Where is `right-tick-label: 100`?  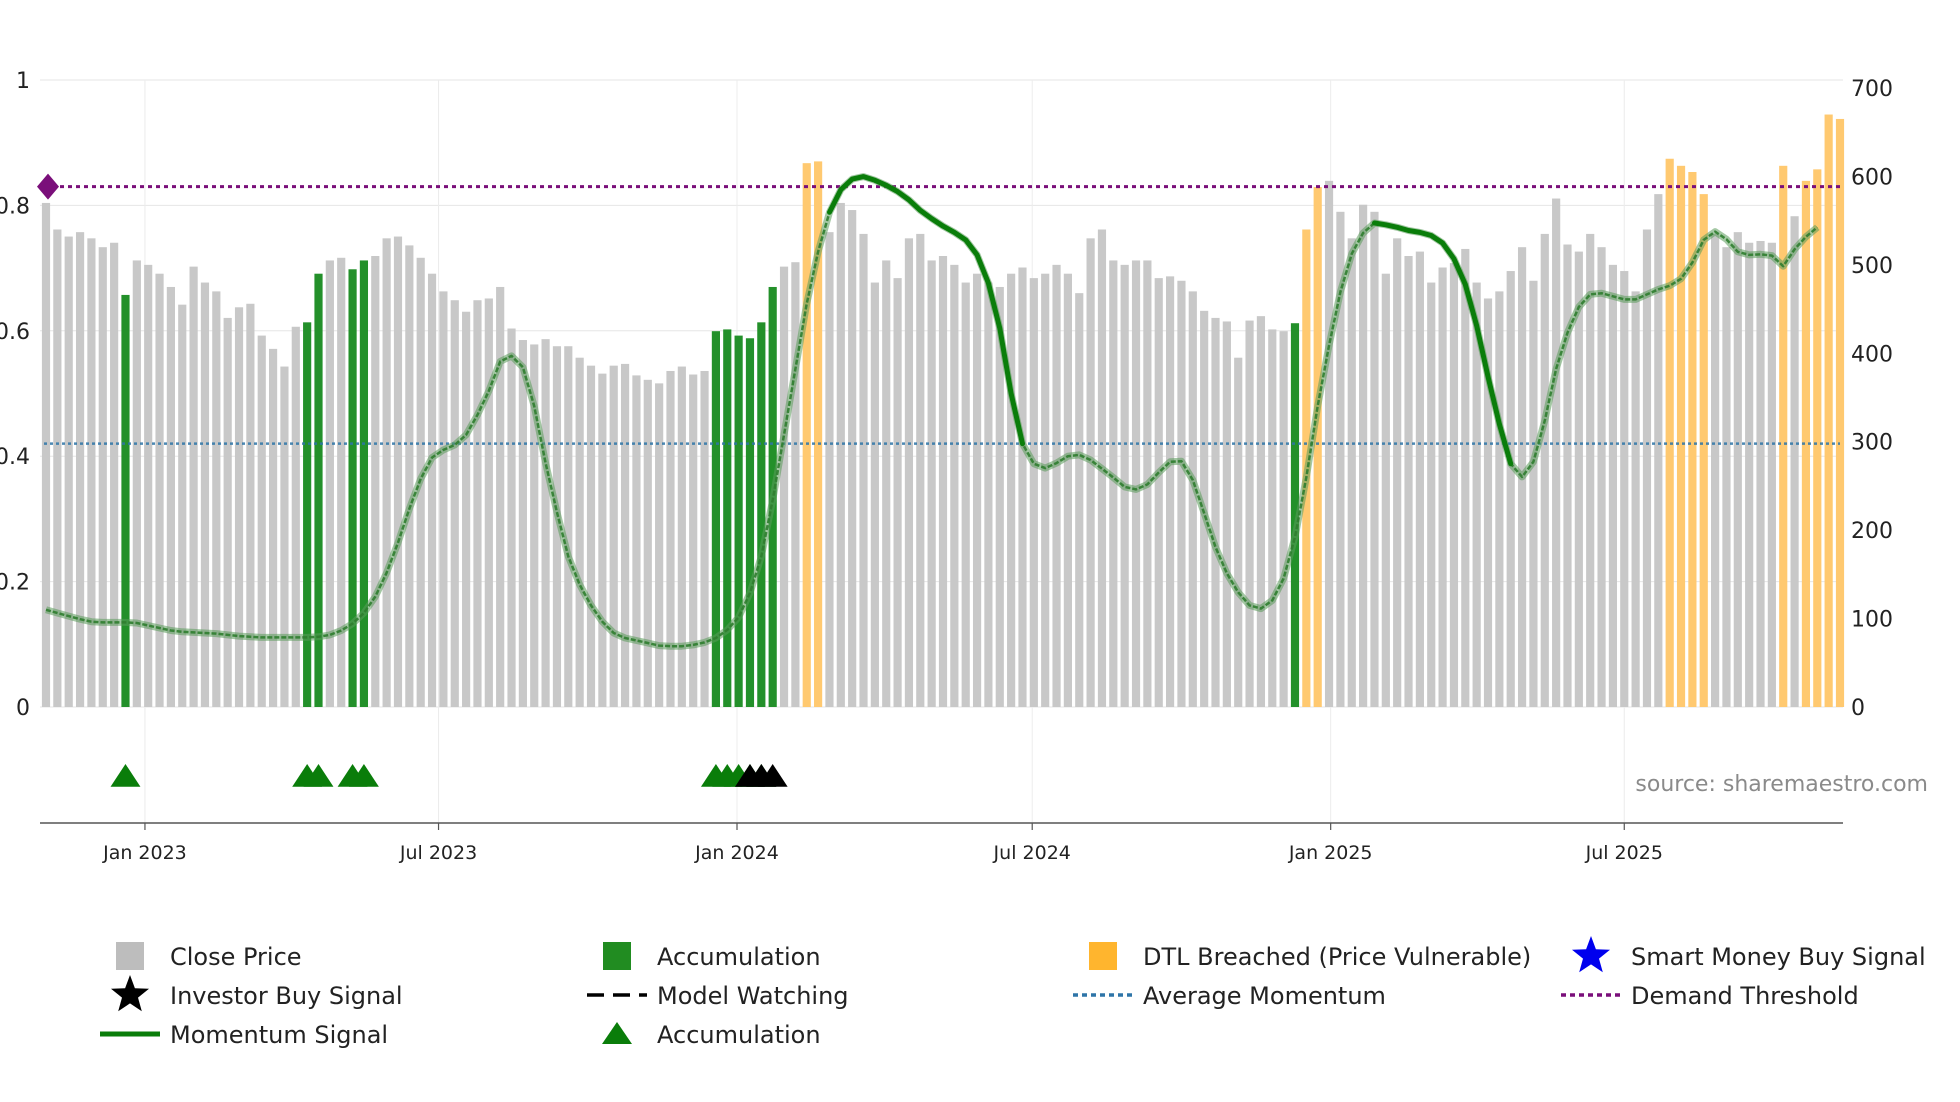 right-tick-label: 100 is located at coordinates (1872, 620).